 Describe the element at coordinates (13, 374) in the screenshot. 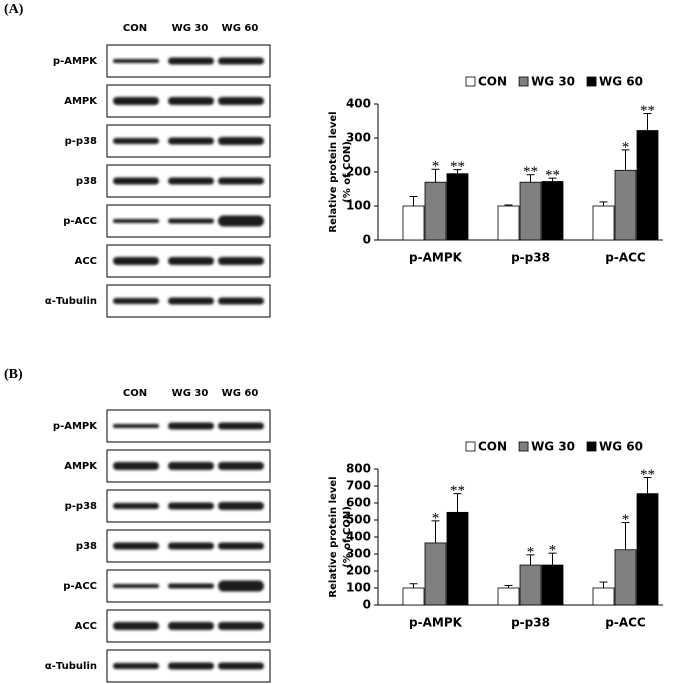

I see `panel-label: (B)` at that location.